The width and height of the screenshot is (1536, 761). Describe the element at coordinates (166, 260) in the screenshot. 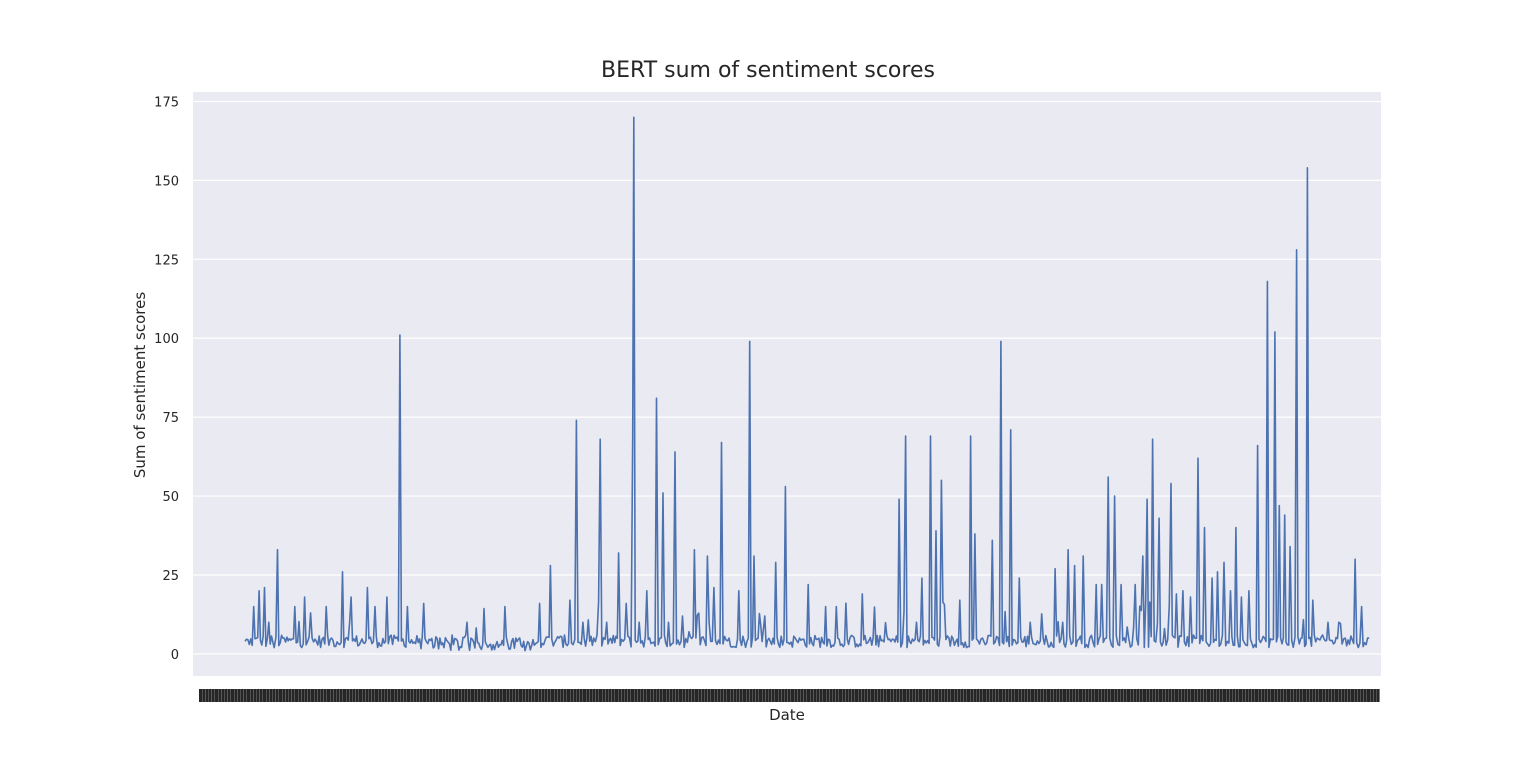

I see `y-tick-label: 125` at that location.